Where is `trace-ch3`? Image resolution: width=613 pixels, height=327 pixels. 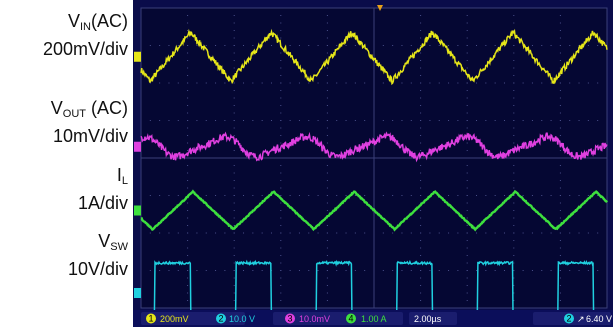
trace-ch3 is located at coordinates (374, 147).